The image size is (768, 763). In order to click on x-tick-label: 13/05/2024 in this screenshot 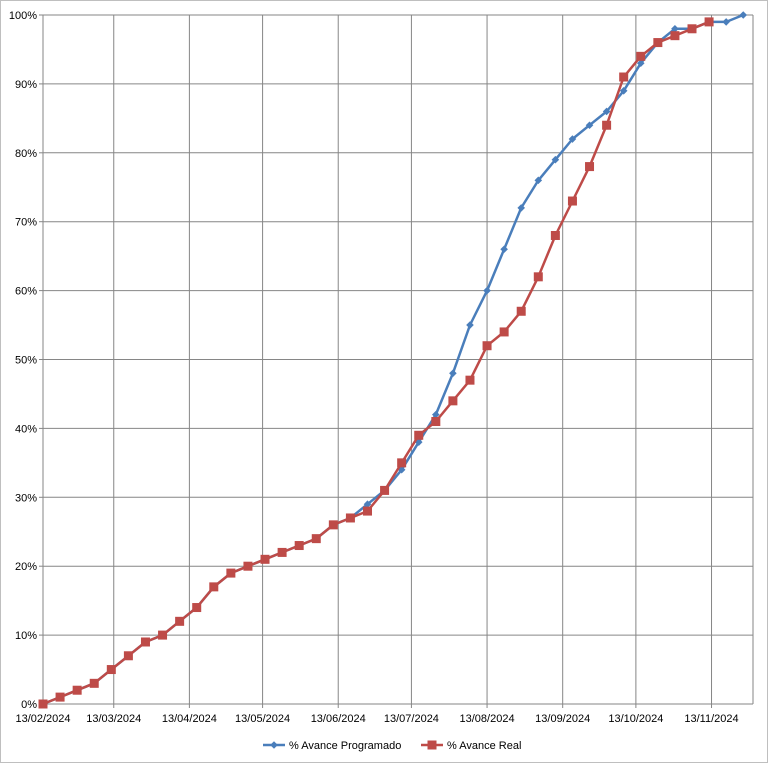, I will do `click(262, 719)`.